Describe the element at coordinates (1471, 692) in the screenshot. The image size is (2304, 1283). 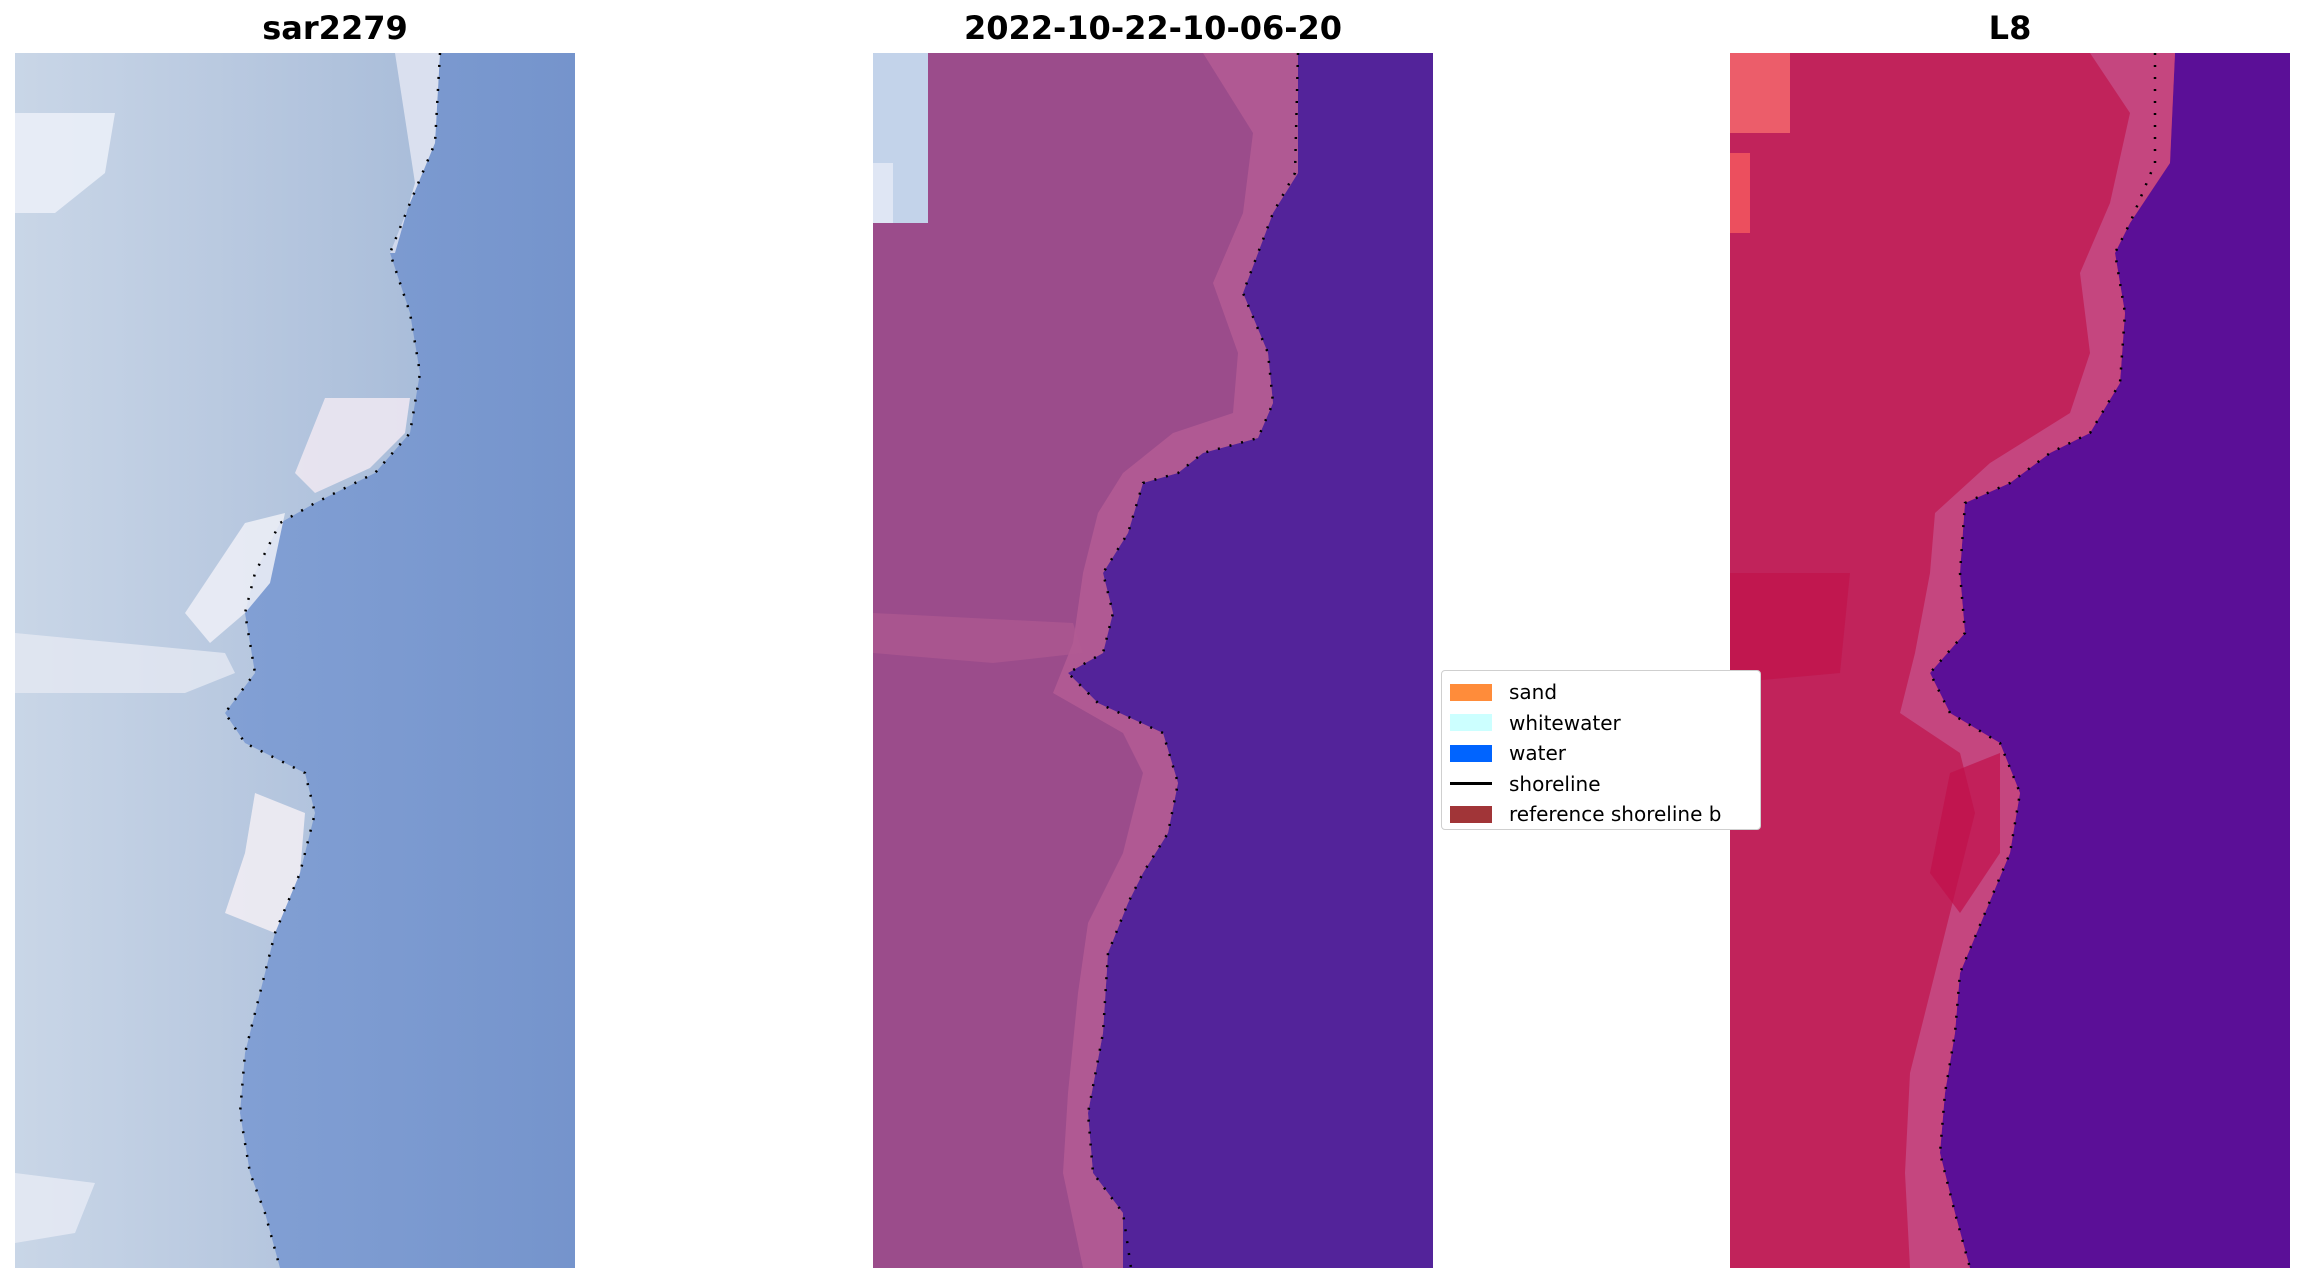
I see `sand-swatch` at that location.